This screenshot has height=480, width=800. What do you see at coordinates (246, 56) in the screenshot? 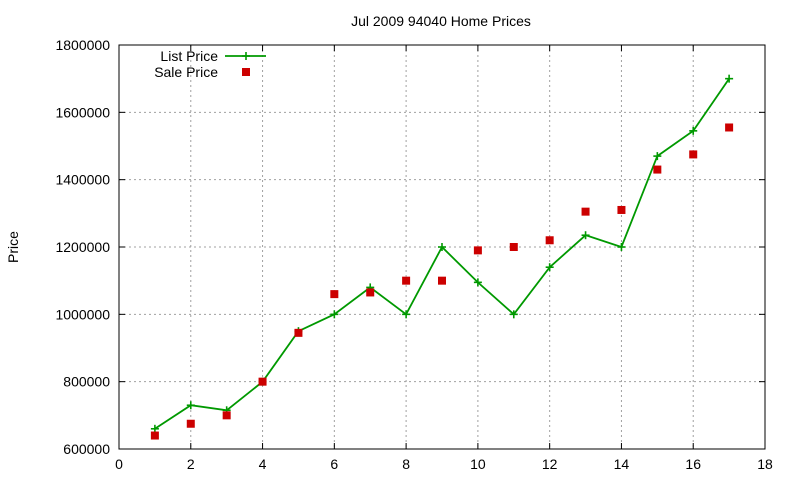
I see `legend-cross-swatch` at bounding box center [246, 56].